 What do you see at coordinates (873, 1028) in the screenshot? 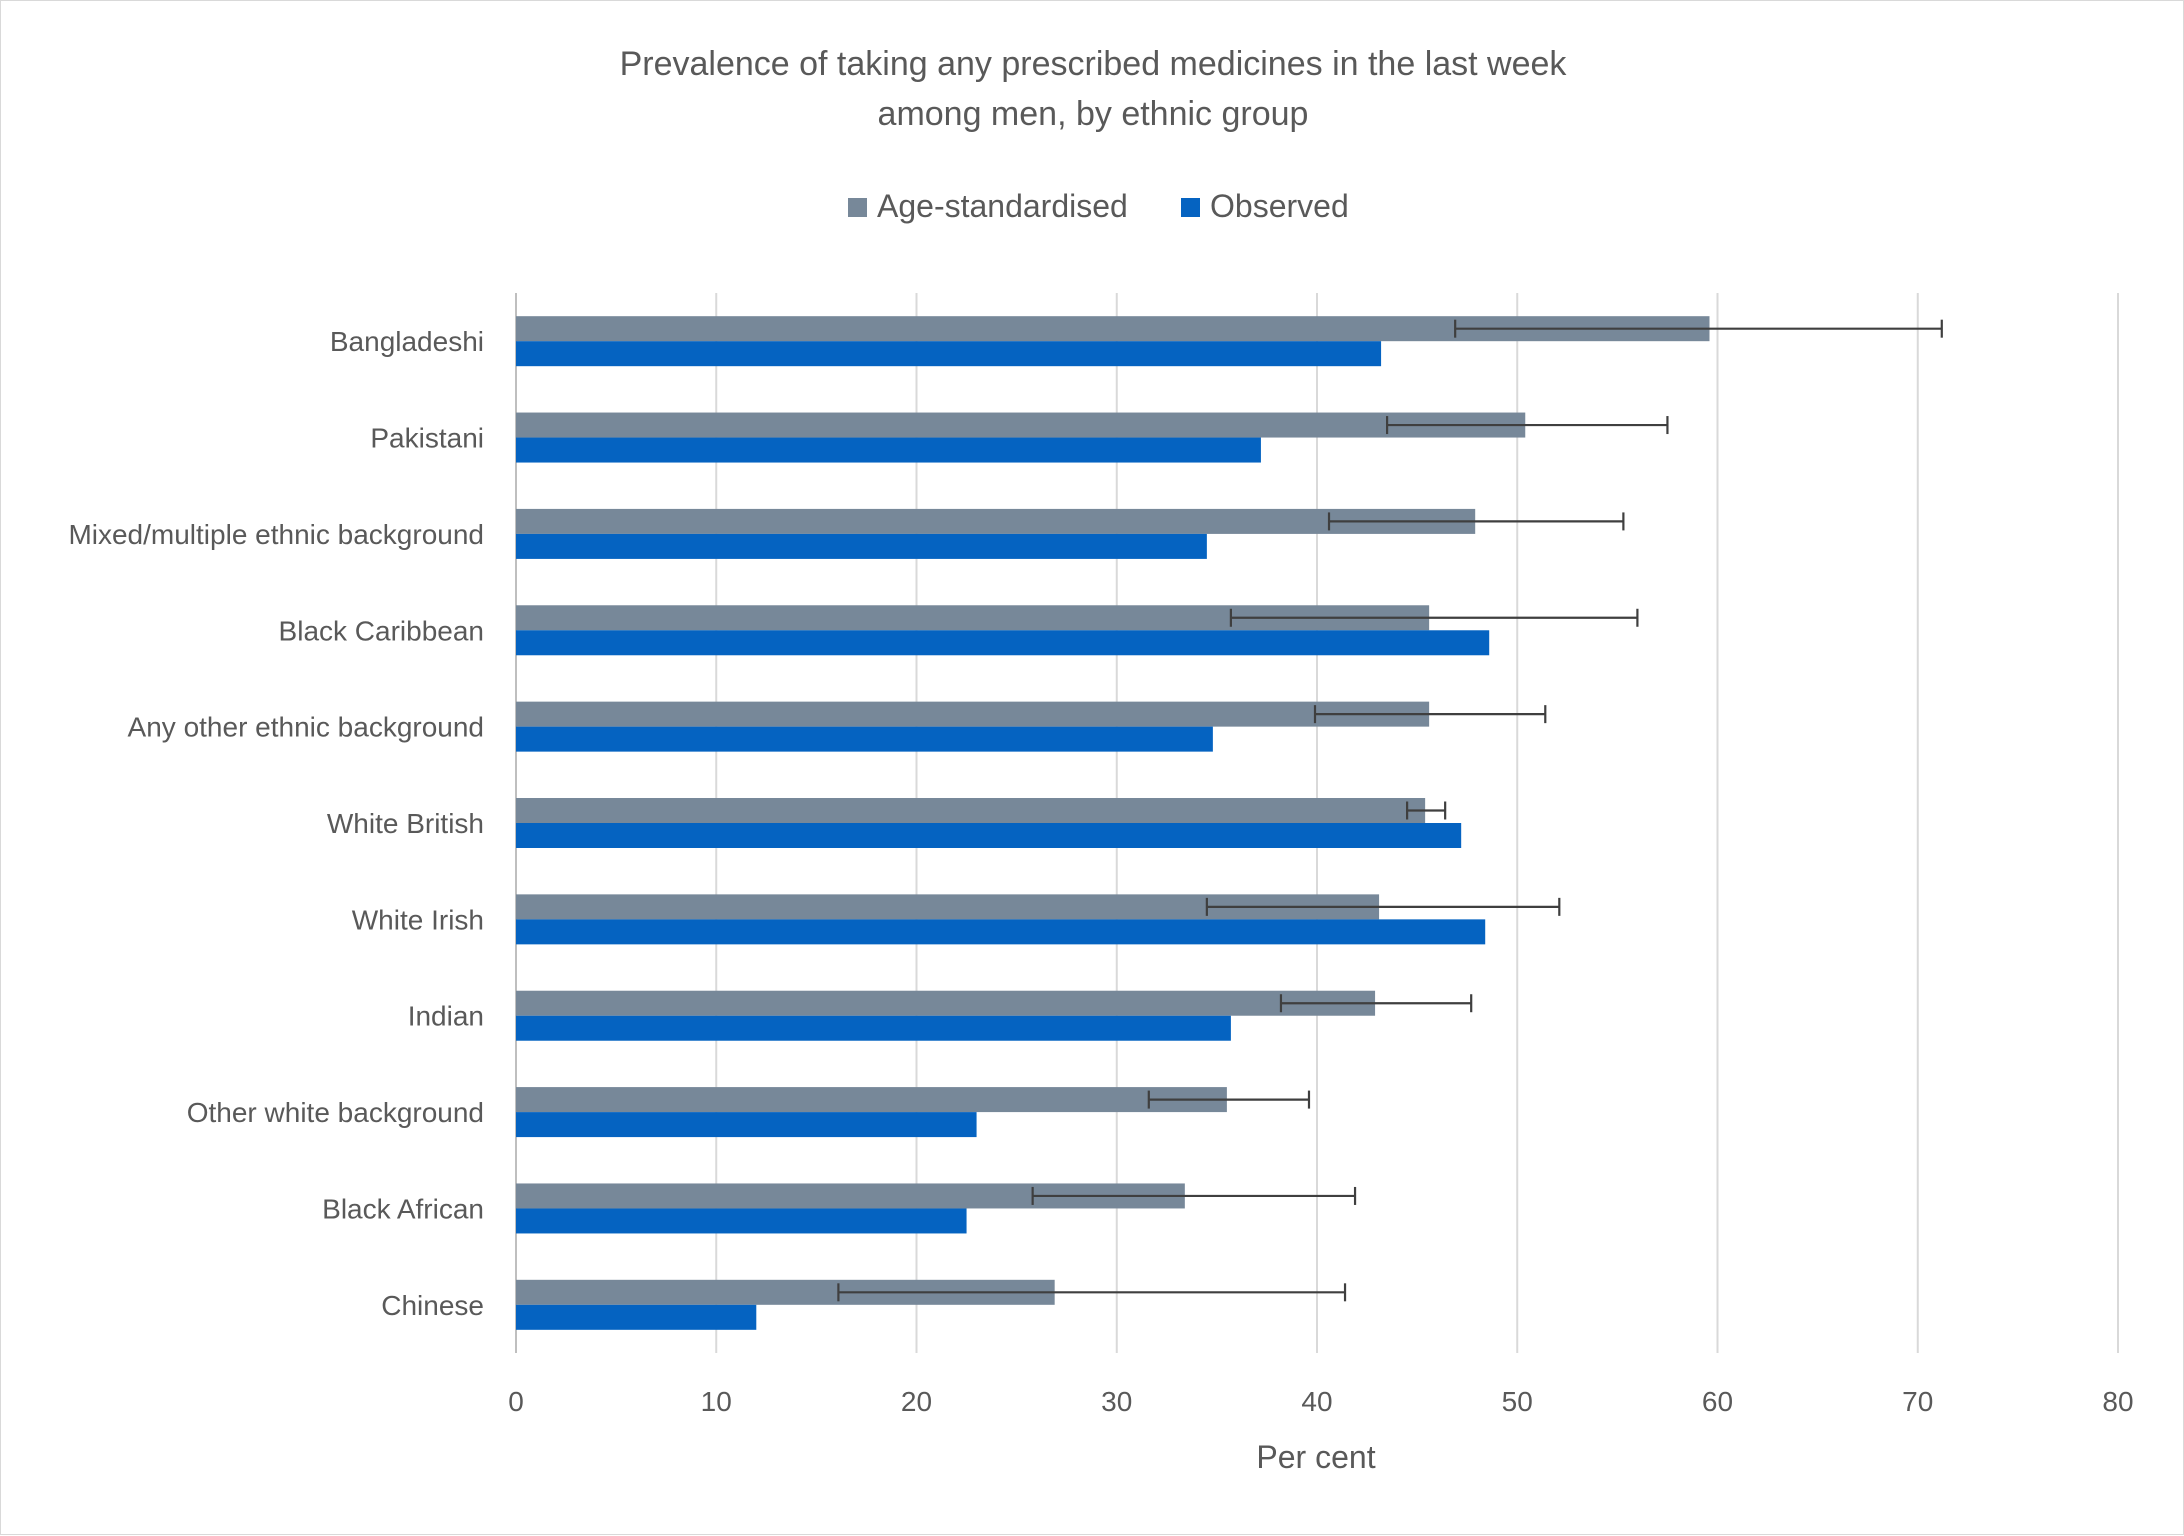
I see `bar-observed-indian` at bounding box center [873, 1028].